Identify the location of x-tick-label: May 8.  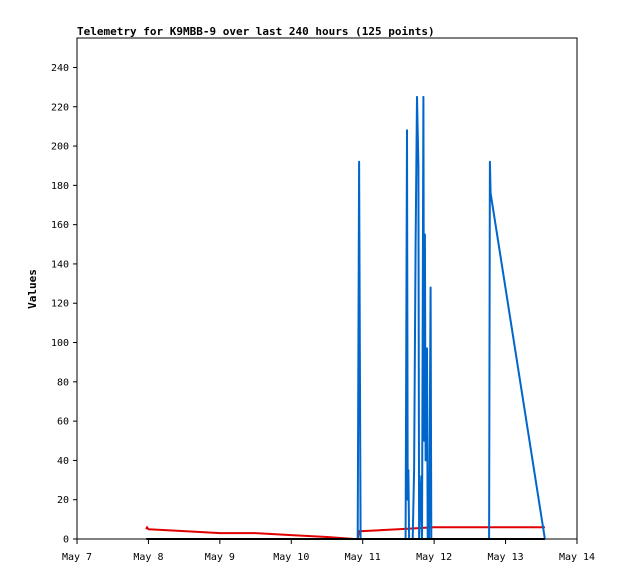
(148, 557).